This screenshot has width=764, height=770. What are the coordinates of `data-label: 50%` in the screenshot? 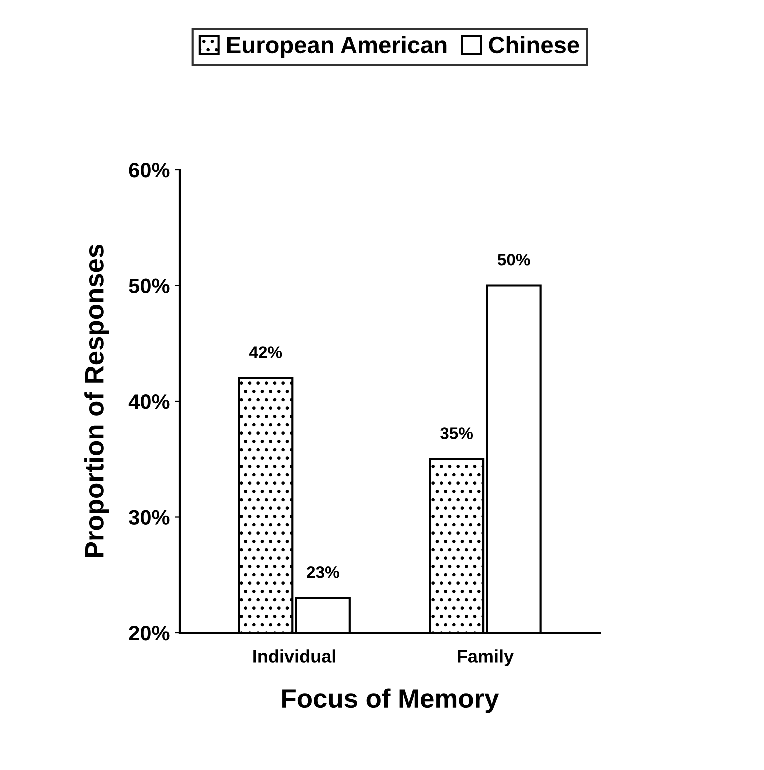 It's located at (514, 260).